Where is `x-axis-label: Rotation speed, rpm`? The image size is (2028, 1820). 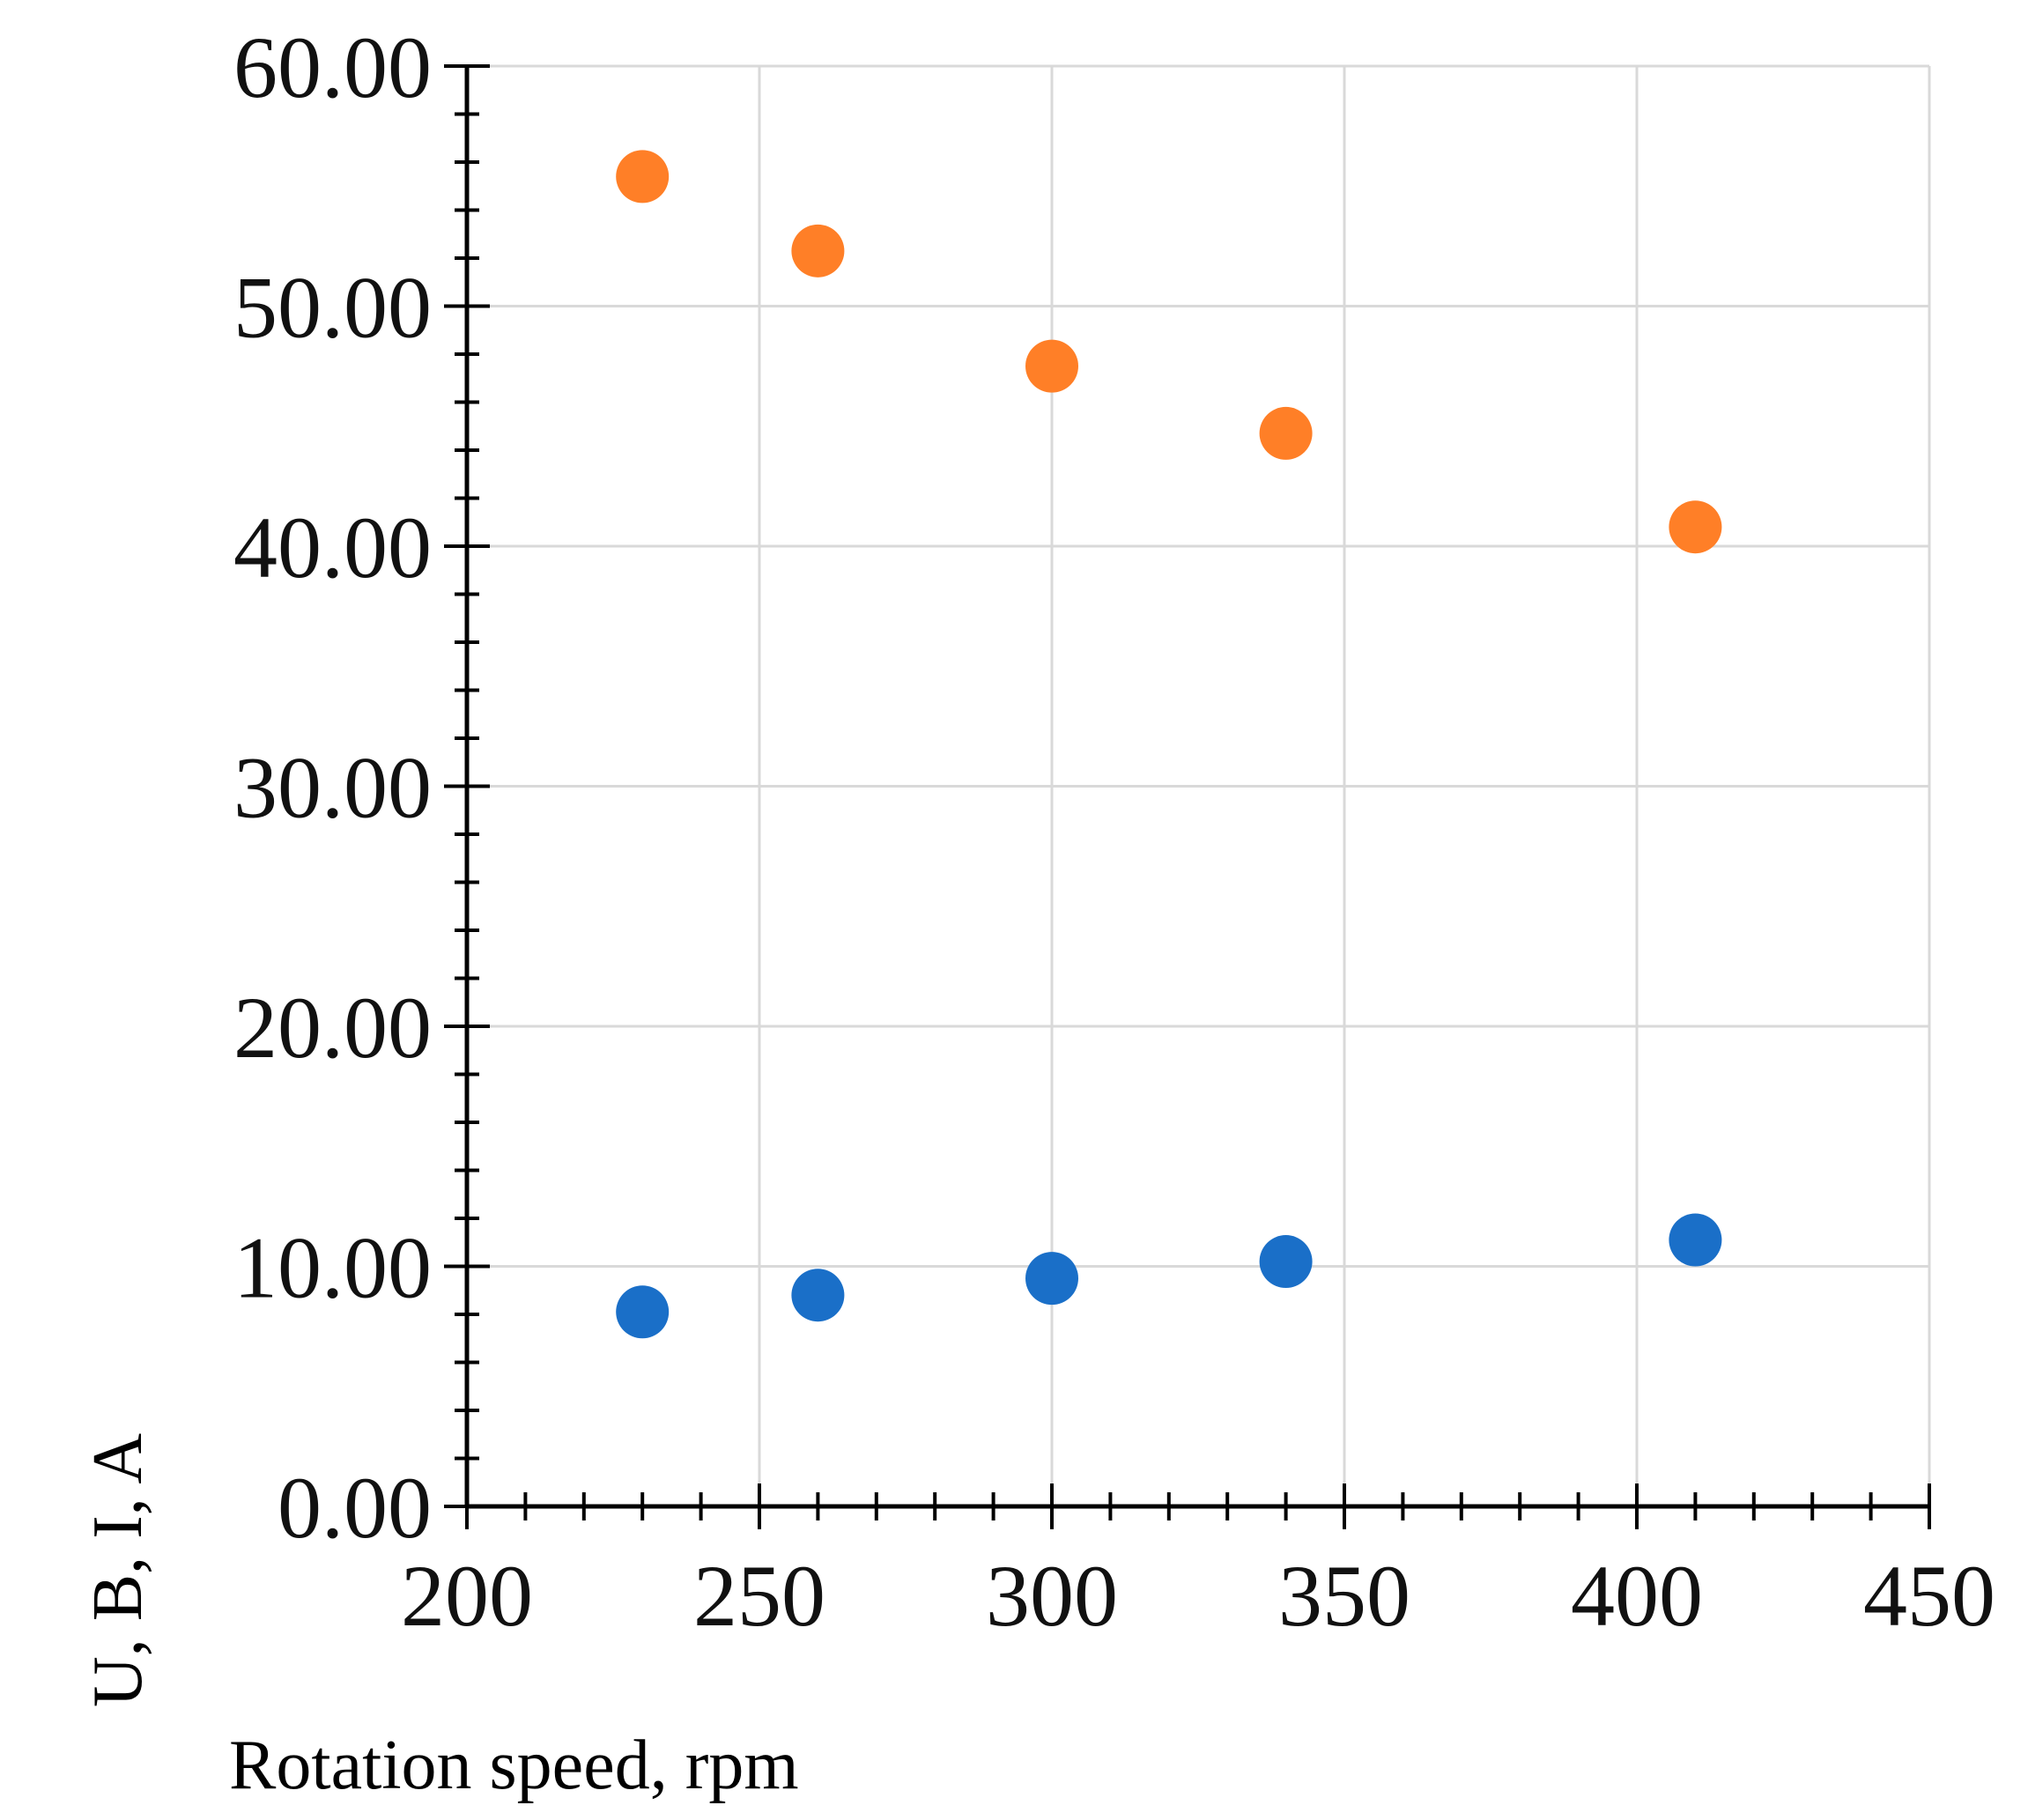 x-axis-label: Rotation speed, rpm is located at coordinates (514, 1765).